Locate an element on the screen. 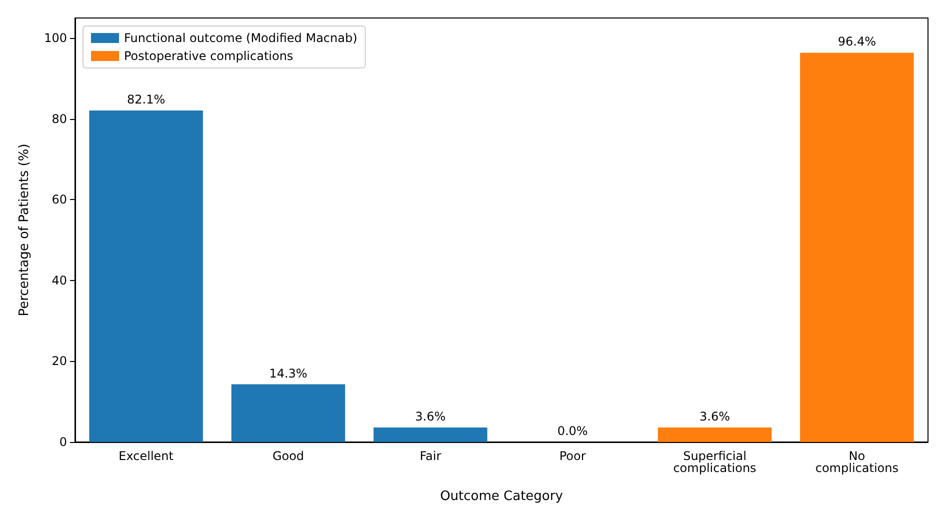  x-tick-label: Poor is located at coordinates (572, 456).